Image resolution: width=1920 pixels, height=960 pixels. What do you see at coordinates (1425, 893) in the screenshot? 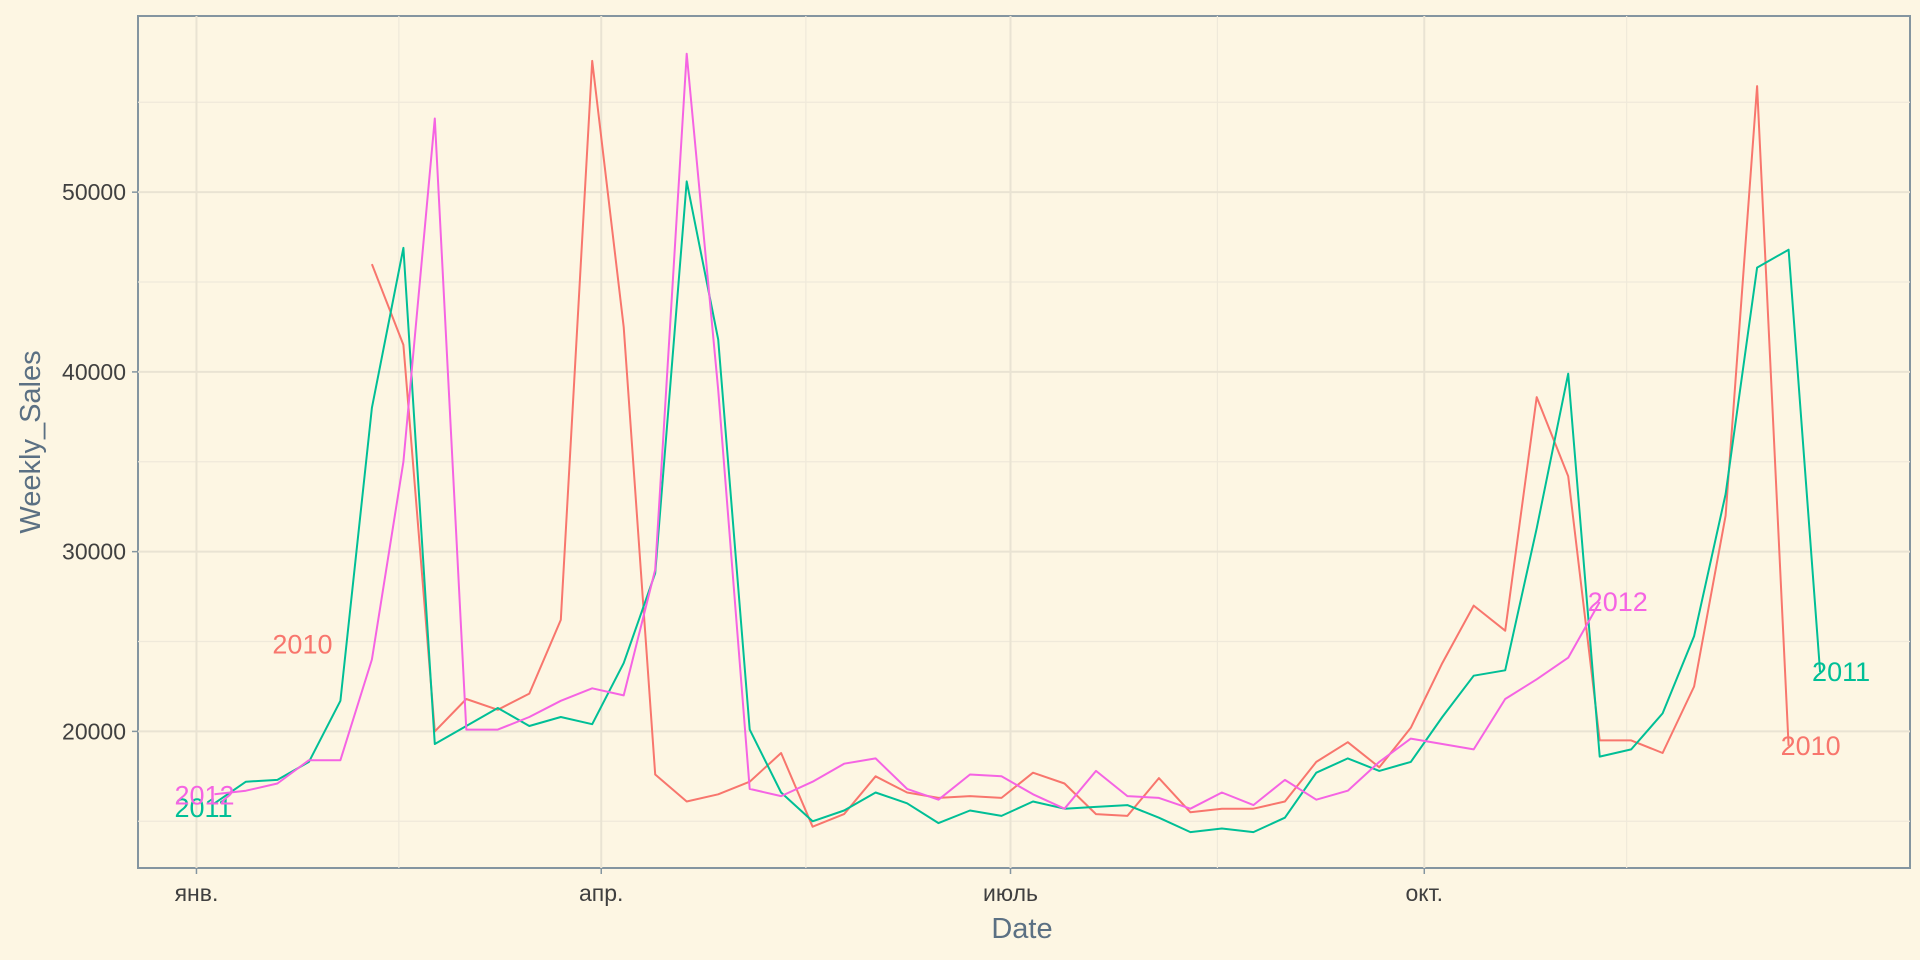
I see `x-tick-label: окт.` at bounding box center [1425, 893].